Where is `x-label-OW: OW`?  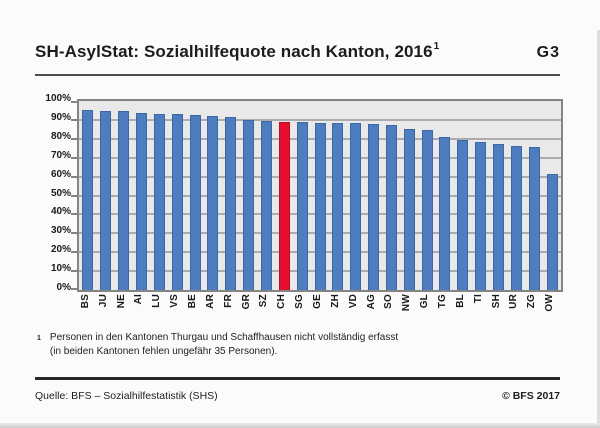 x-label-OW: OW is located at coordinates (550, 303).